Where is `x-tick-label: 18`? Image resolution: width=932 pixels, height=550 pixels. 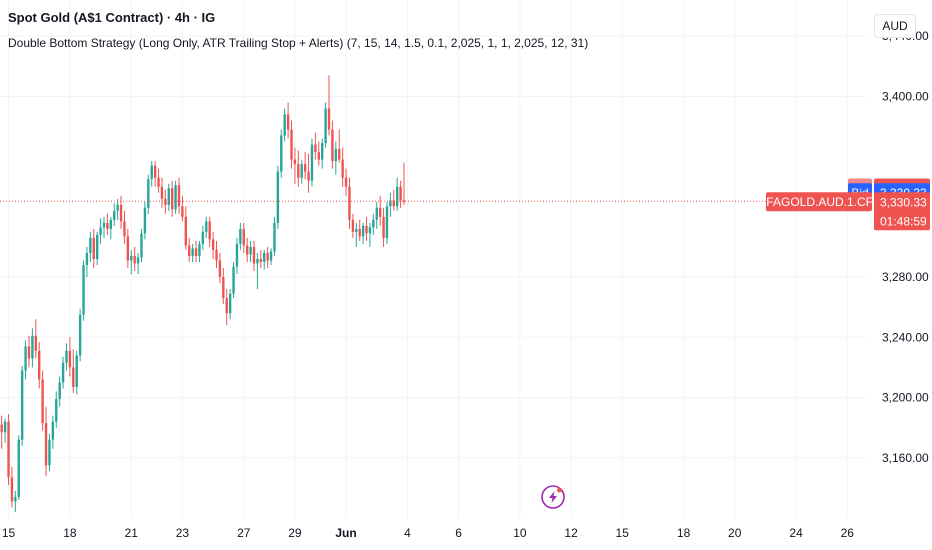
x-tick-label: 18 is located at coordinates (70, 533).